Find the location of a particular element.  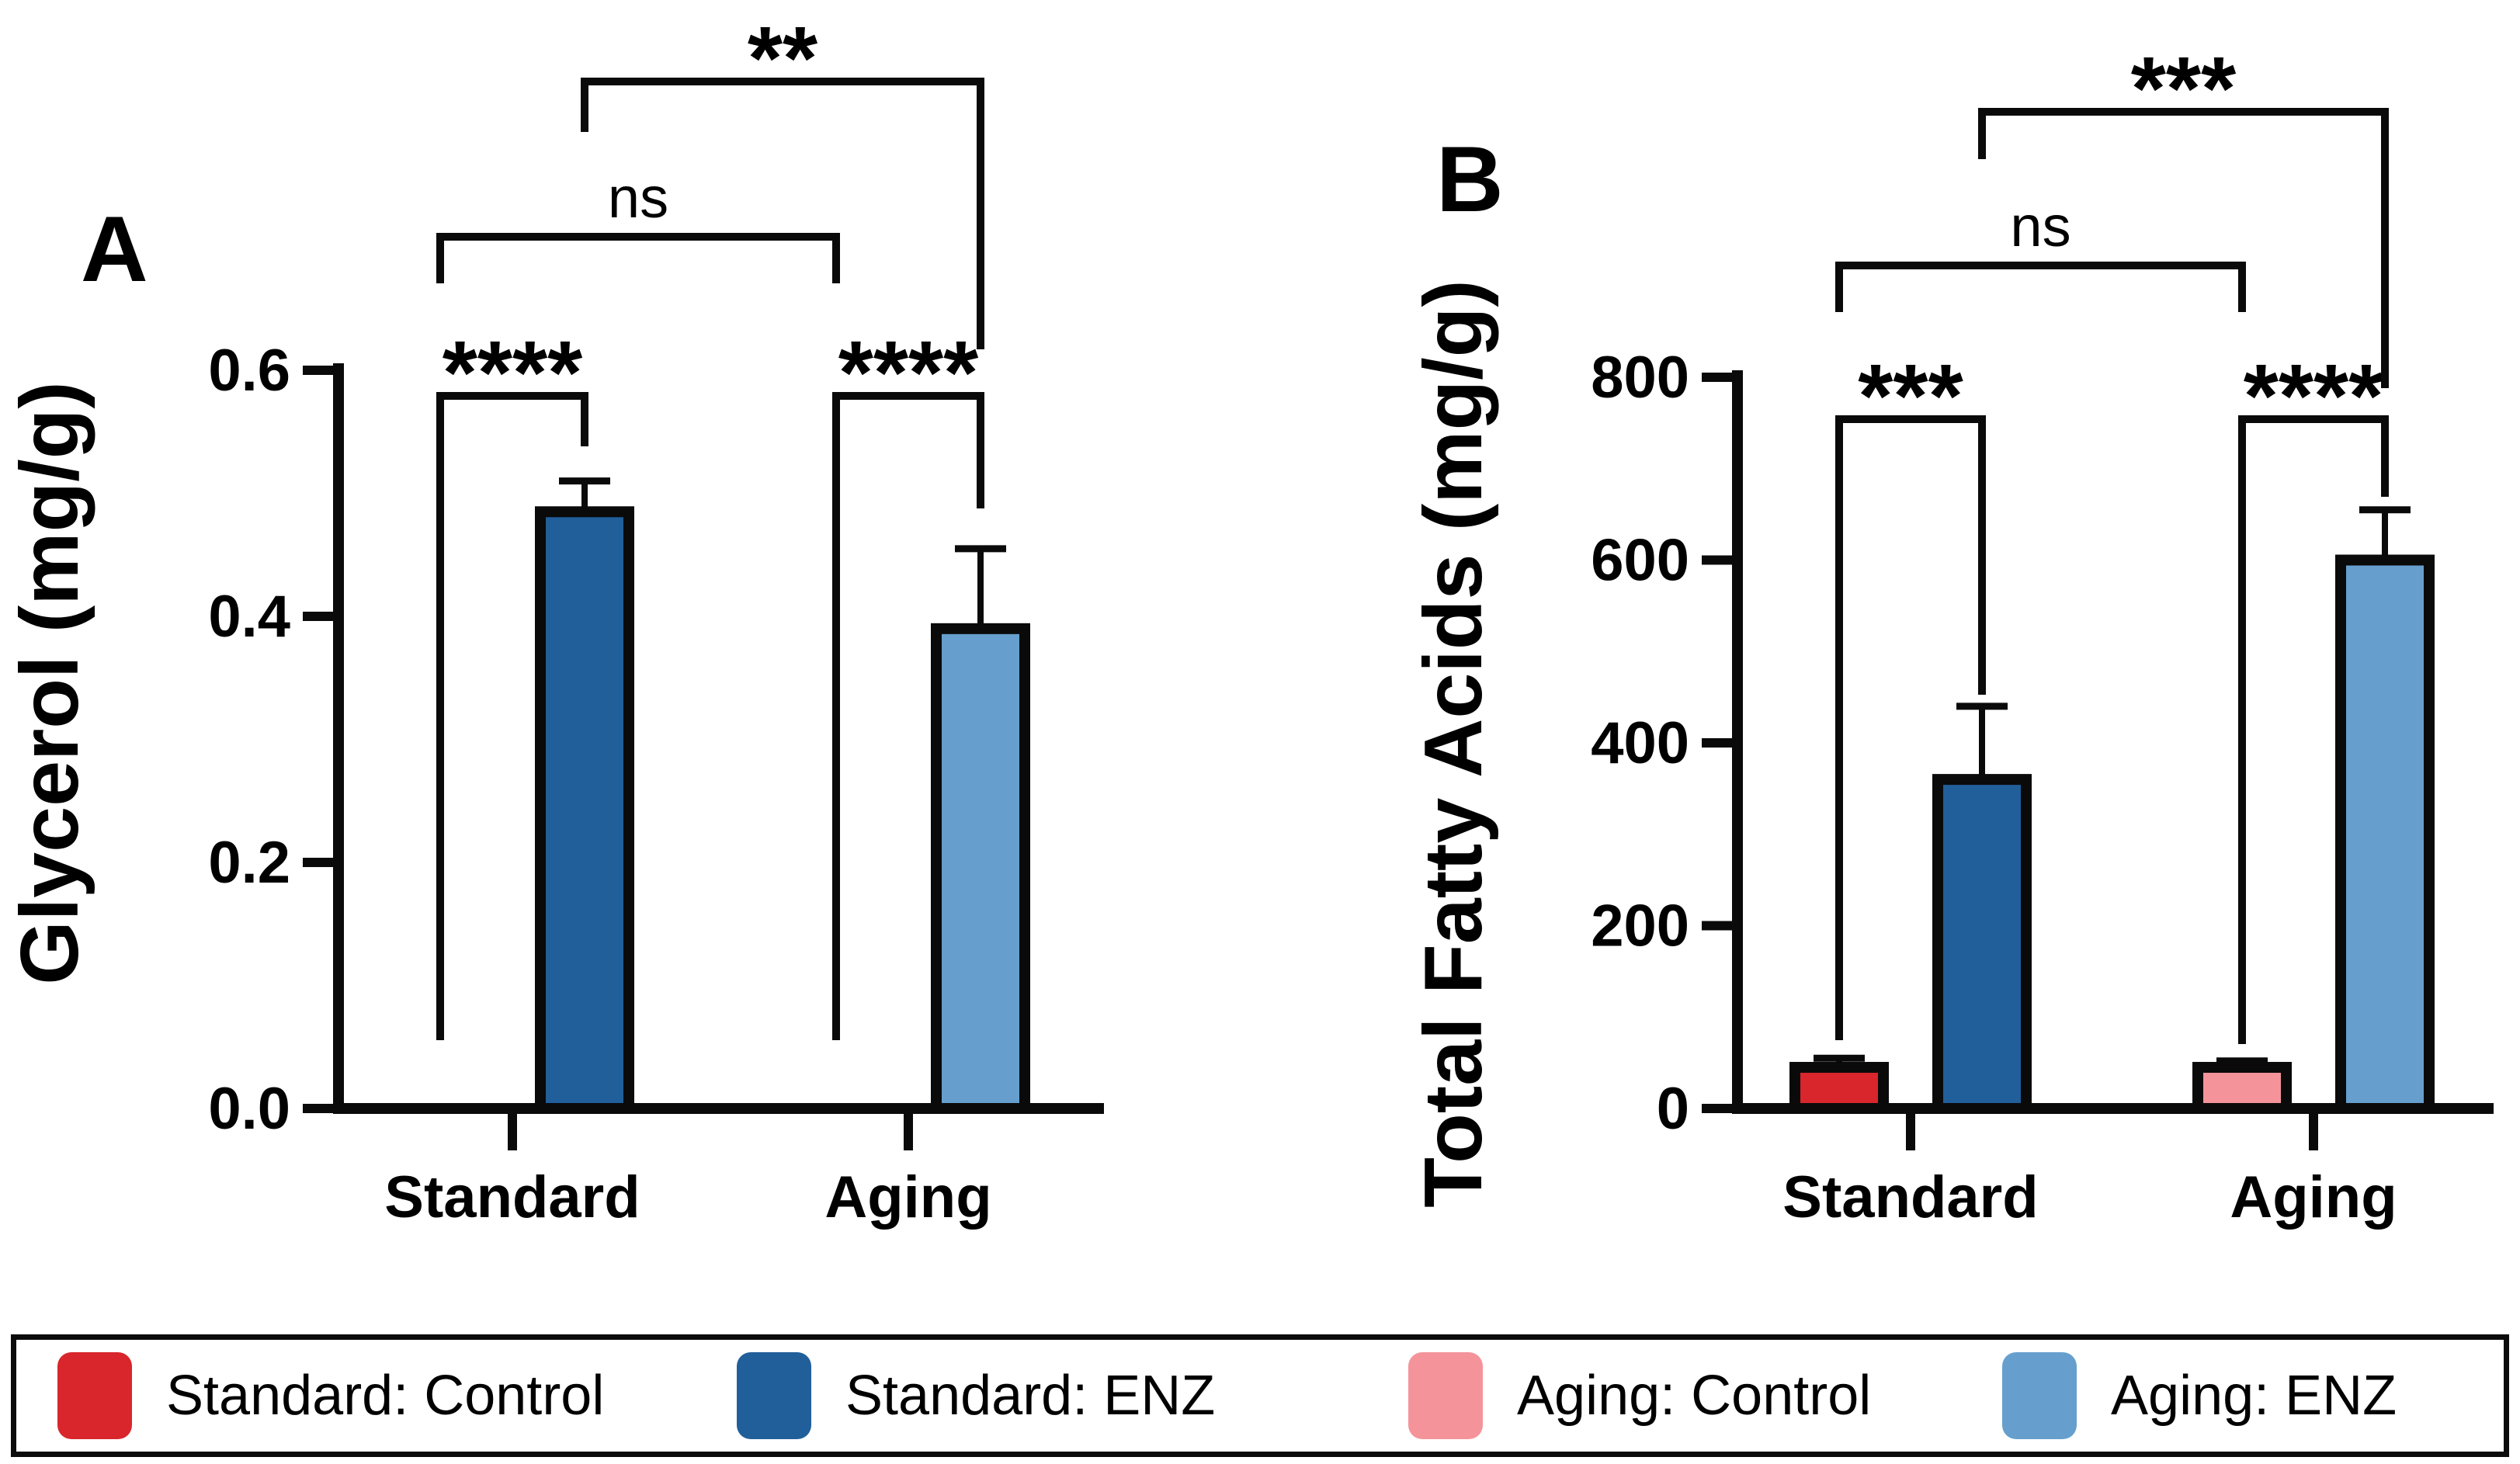

legend-item-aging-enz: Aging: ENZ is located at coordinates (2199, 1396).